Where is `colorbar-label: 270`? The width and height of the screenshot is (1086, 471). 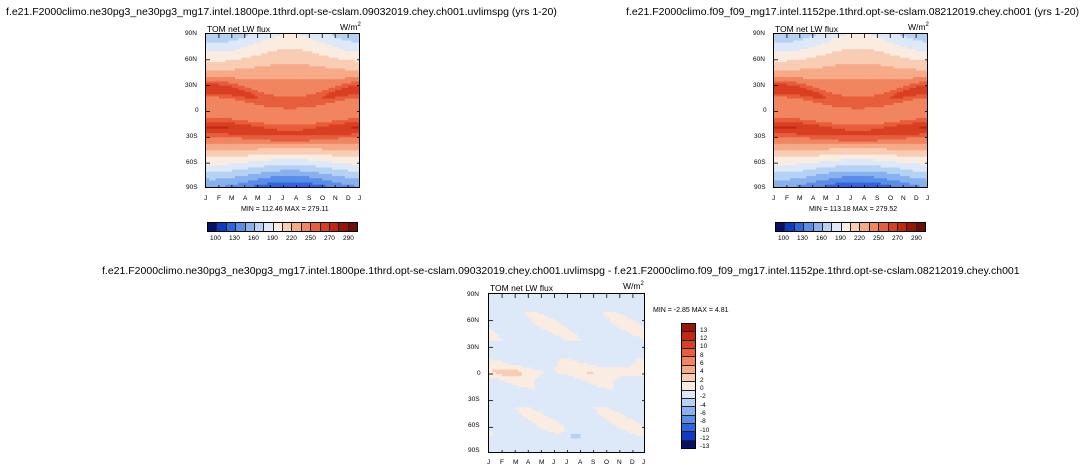 colorbar-label: 270 is located at coordinates (329, 238).